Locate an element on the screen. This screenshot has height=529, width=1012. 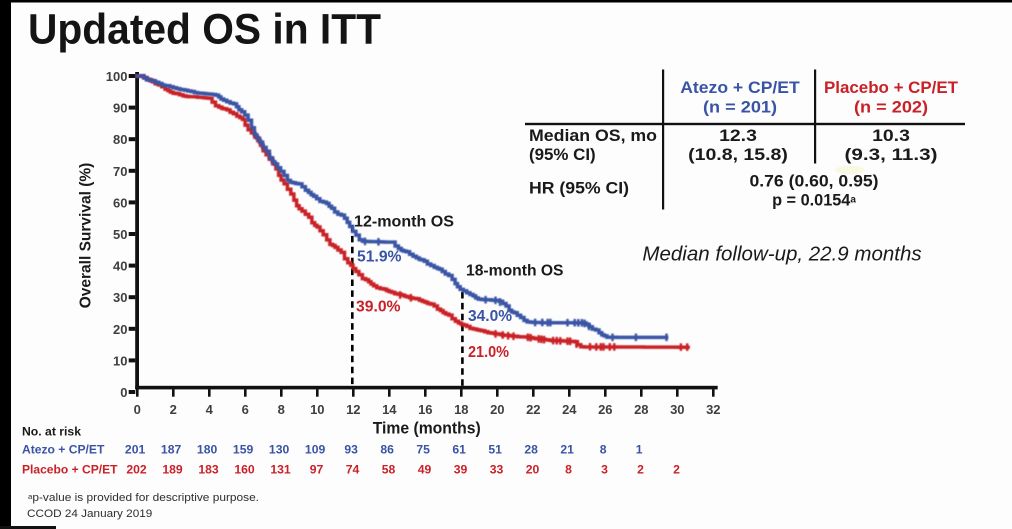
svg-text: 109 is located at coordinates (315, 450).